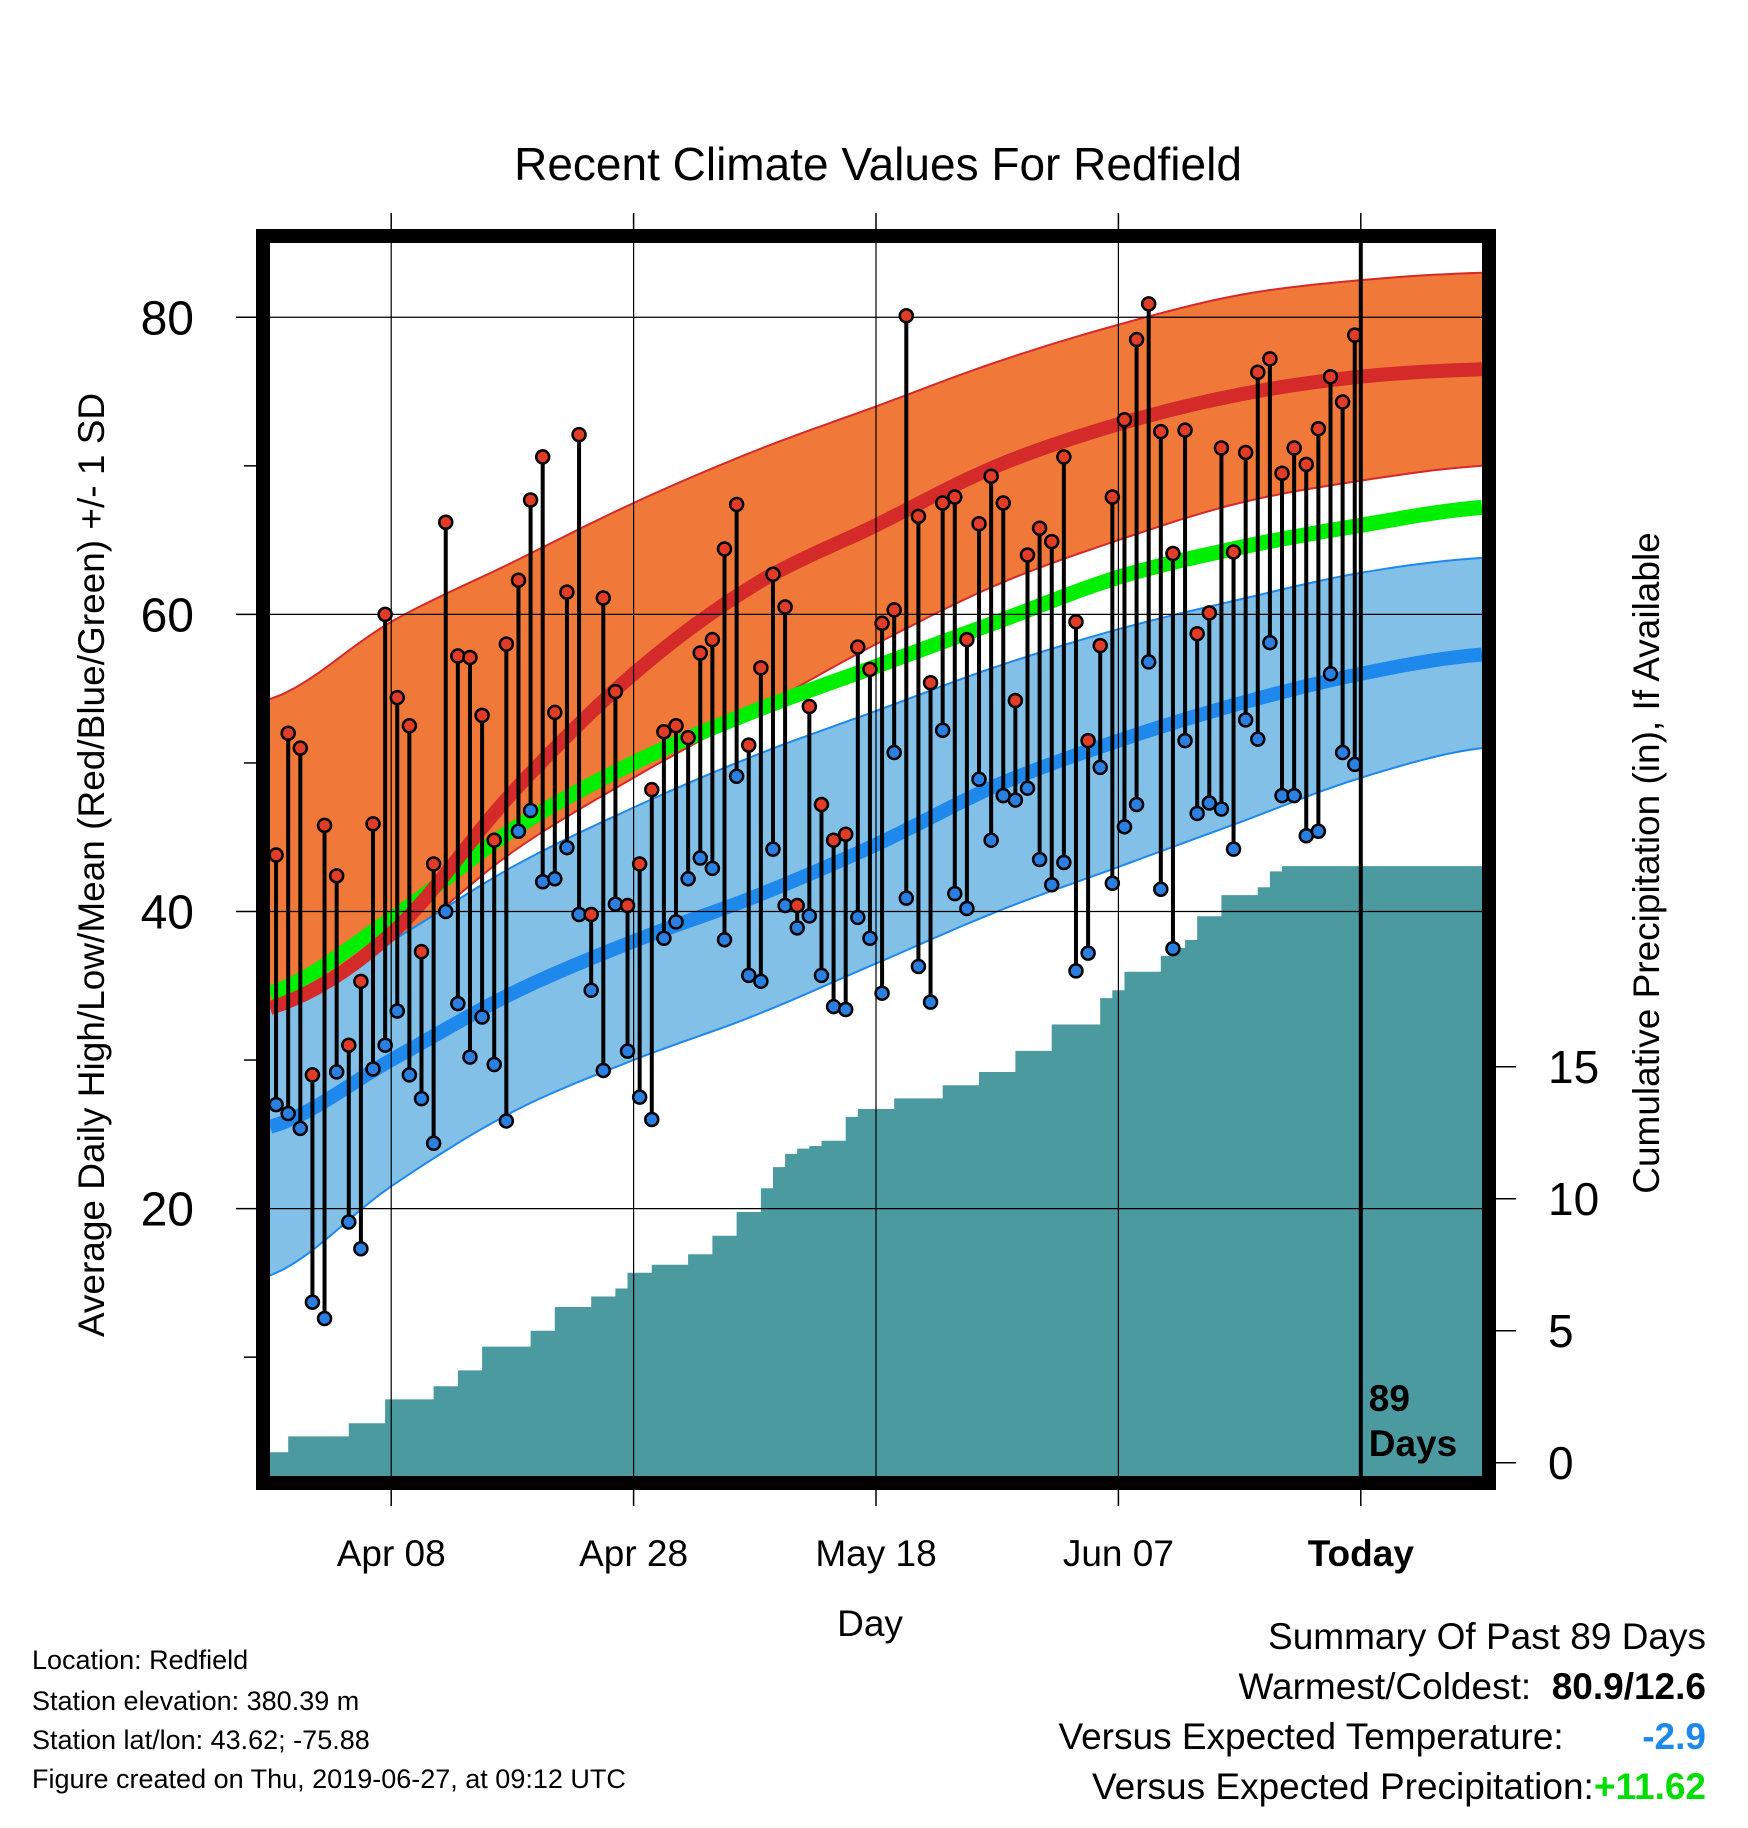 The image size is (1748, 1828). I want to click on y-tick-label: 60, so click(167, 615).